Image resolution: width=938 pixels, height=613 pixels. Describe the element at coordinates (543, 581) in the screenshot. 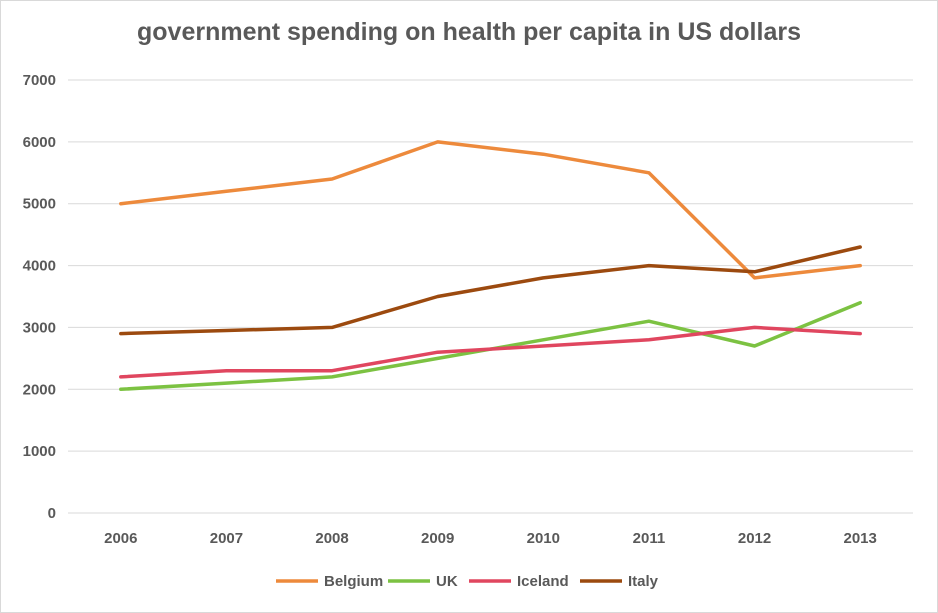

I see `legend-label-iceland: Iceland` at that location.